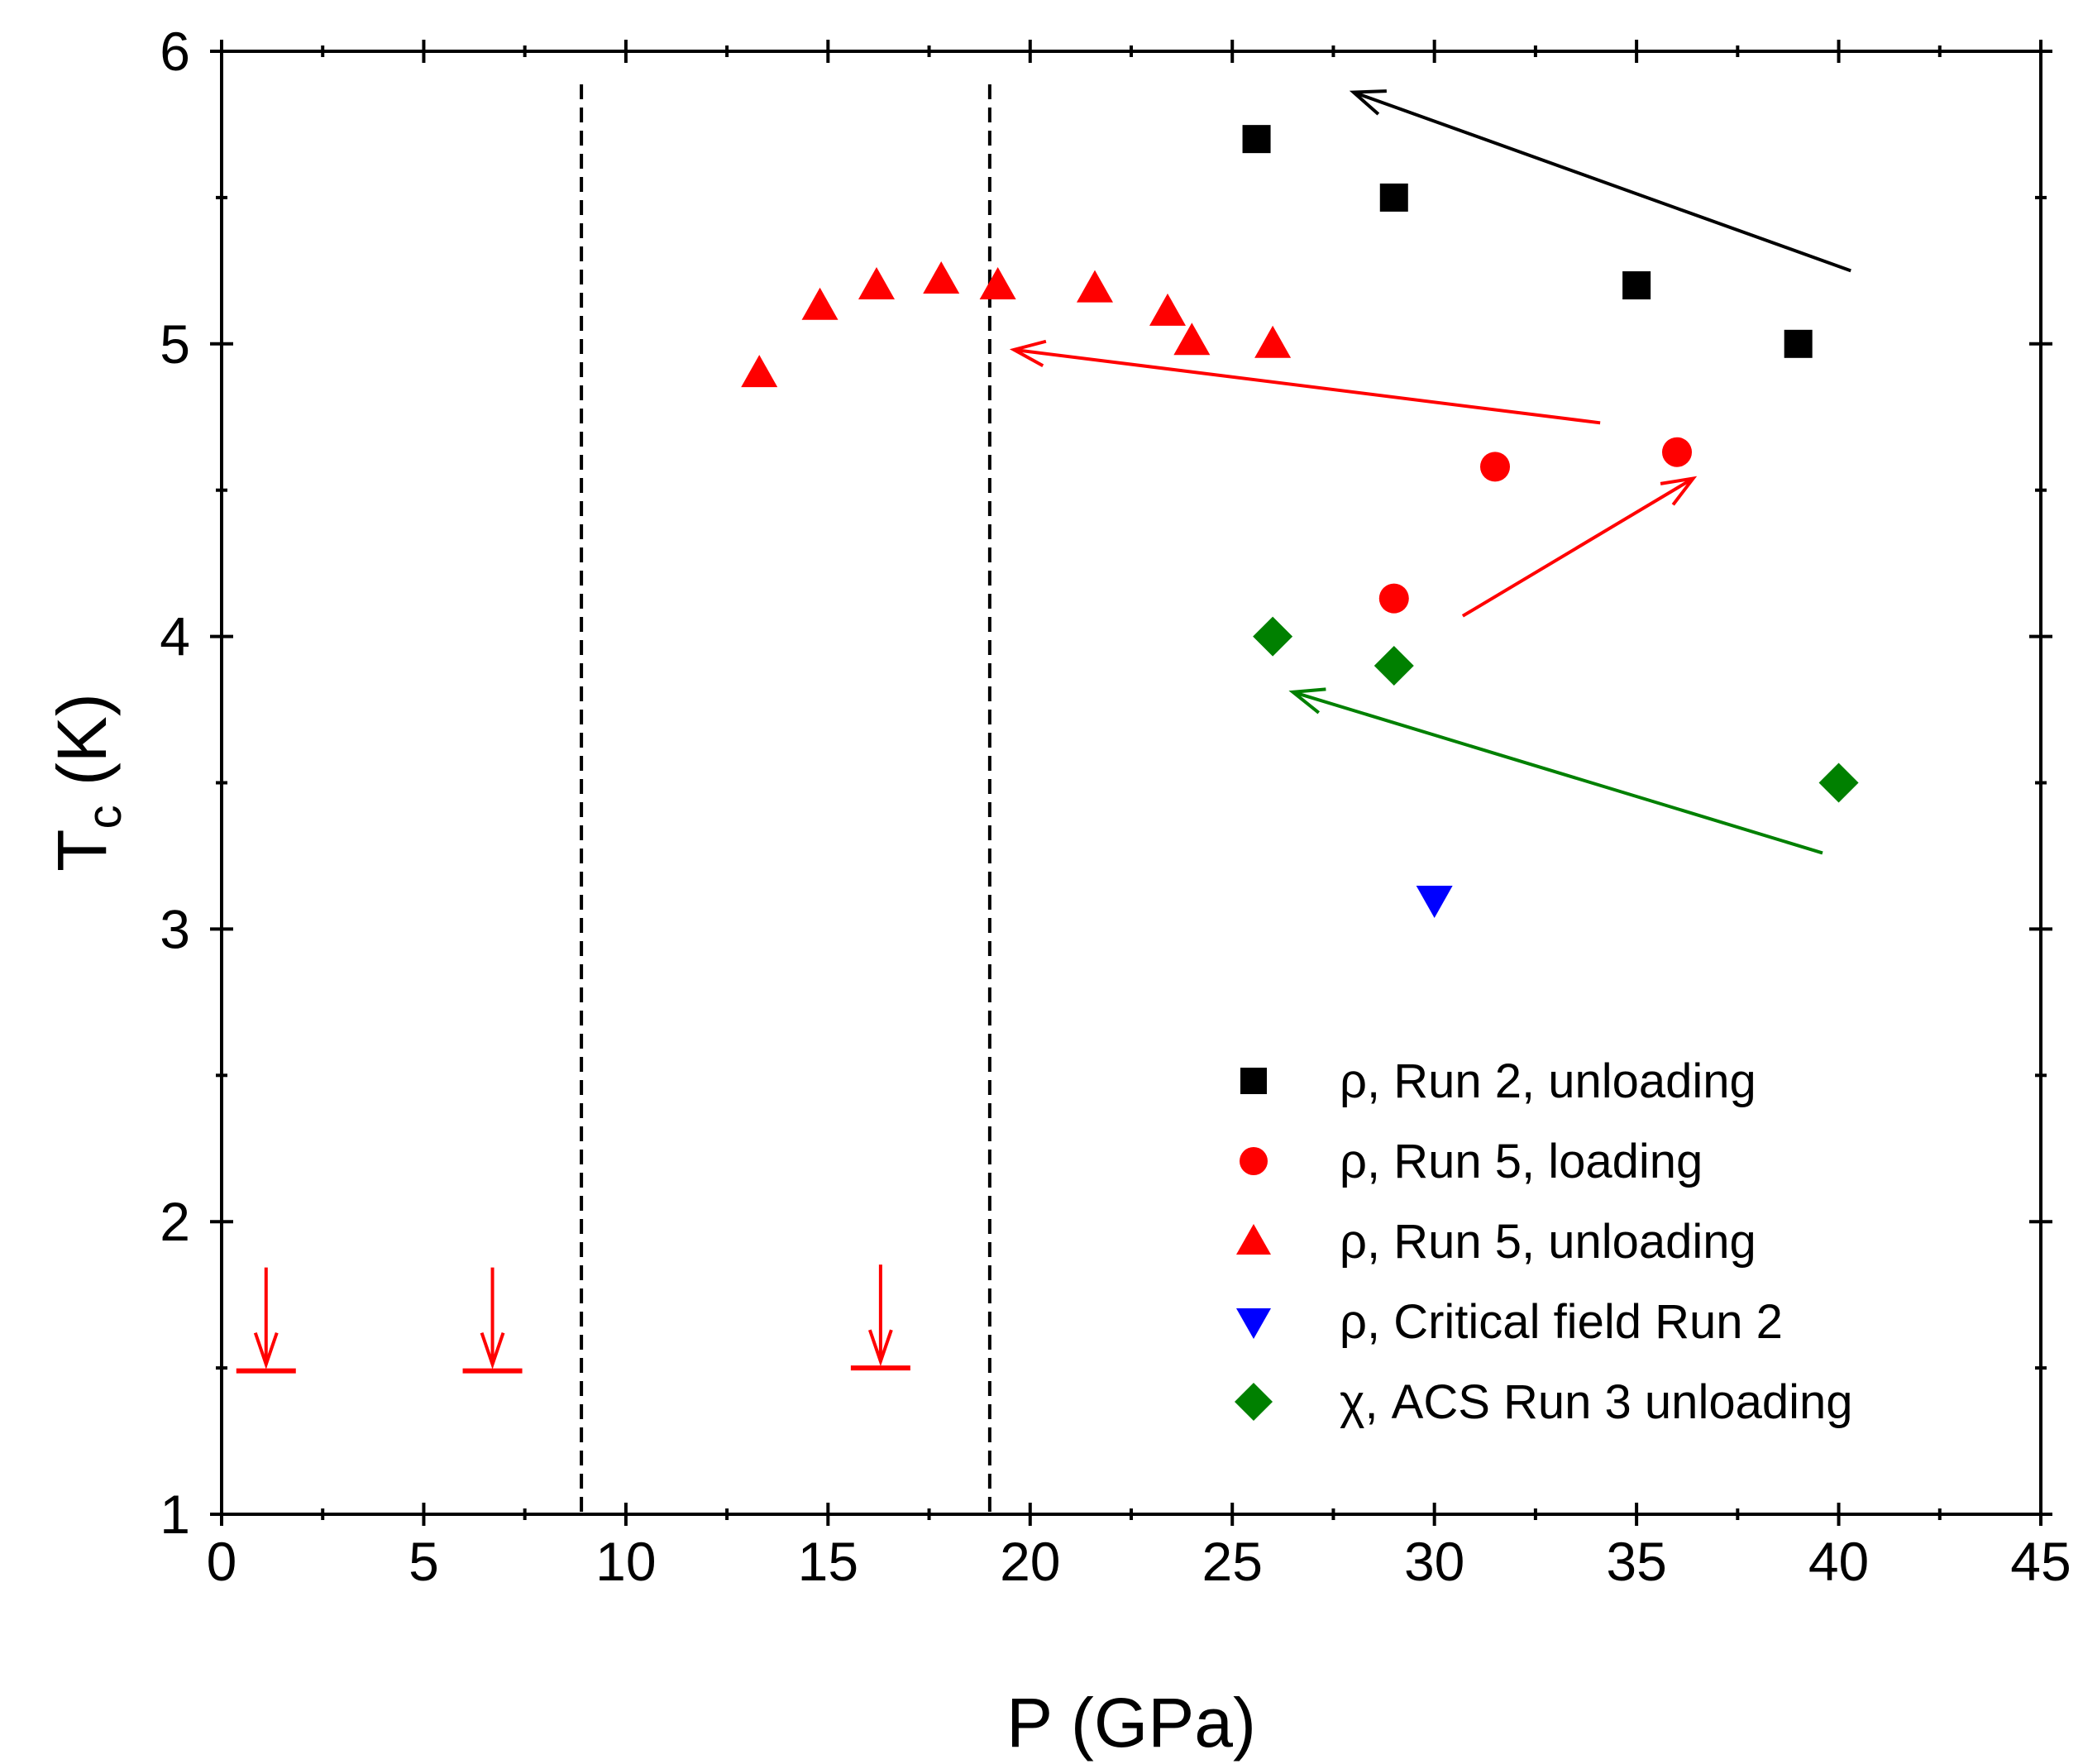 This screenshot has height=1764, width=2083. Describe the element at coordinates (1521, 1161) in the screenshot. I see `legend-label: ρ, Run 5, loading` at that location.